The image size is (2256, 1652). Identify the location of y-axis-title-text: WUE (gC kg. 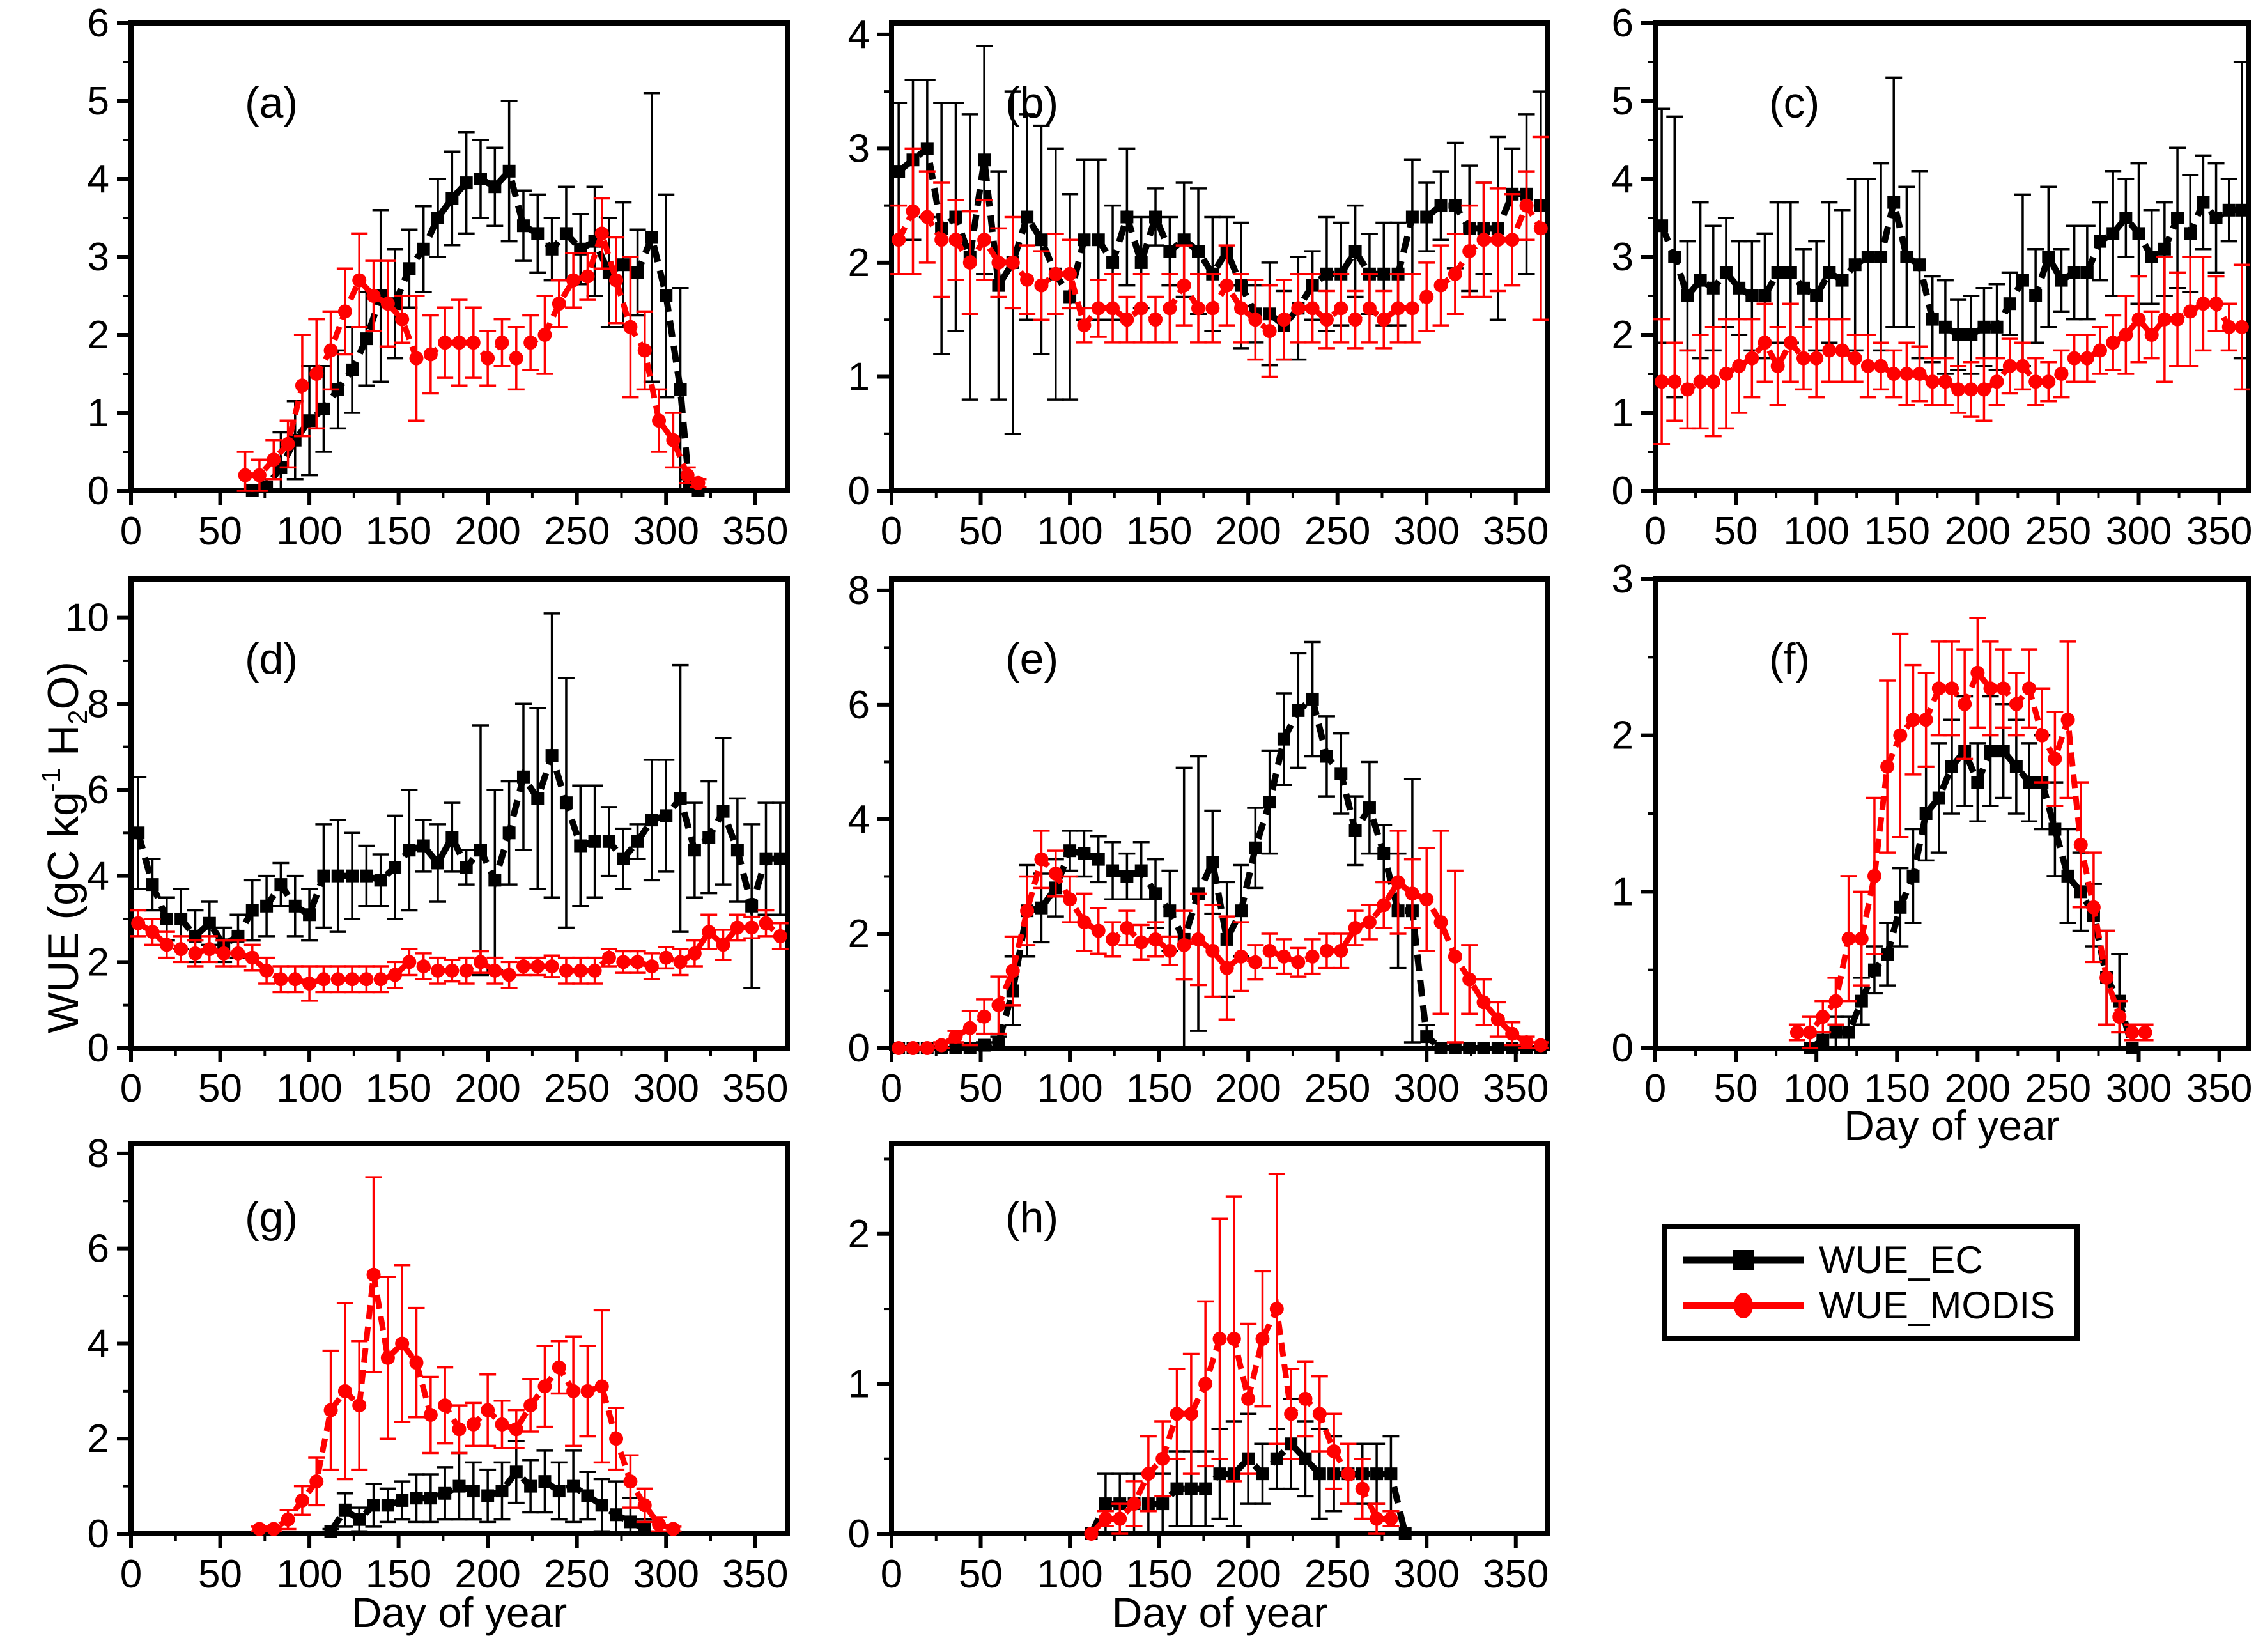
(64, 913).